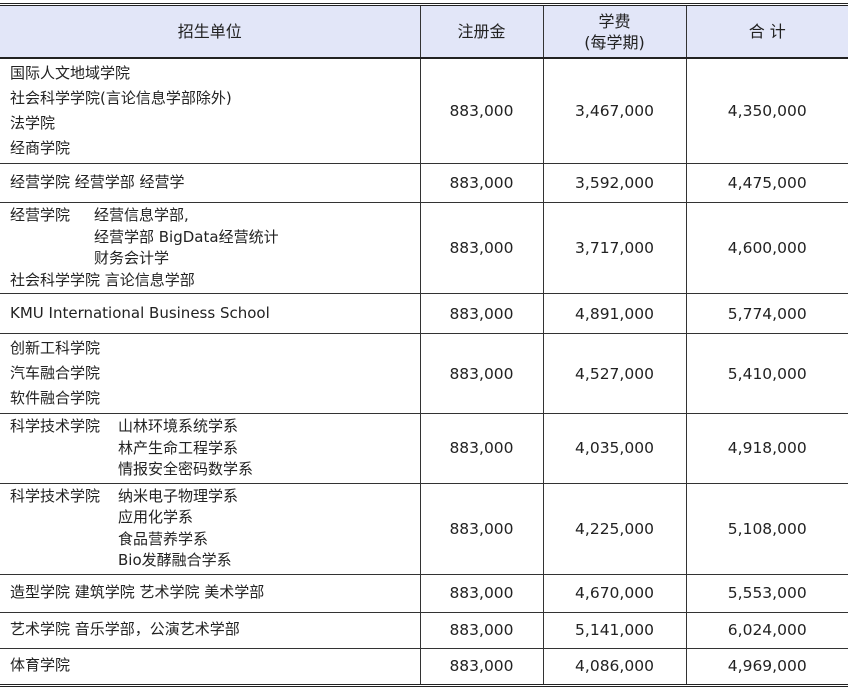 This screenshot has height=687, width=848. Describe the element at coordinates (97, 182) in the screenshot. I see `unit-lead: 经营学院 经营学部 经营学` at that location.